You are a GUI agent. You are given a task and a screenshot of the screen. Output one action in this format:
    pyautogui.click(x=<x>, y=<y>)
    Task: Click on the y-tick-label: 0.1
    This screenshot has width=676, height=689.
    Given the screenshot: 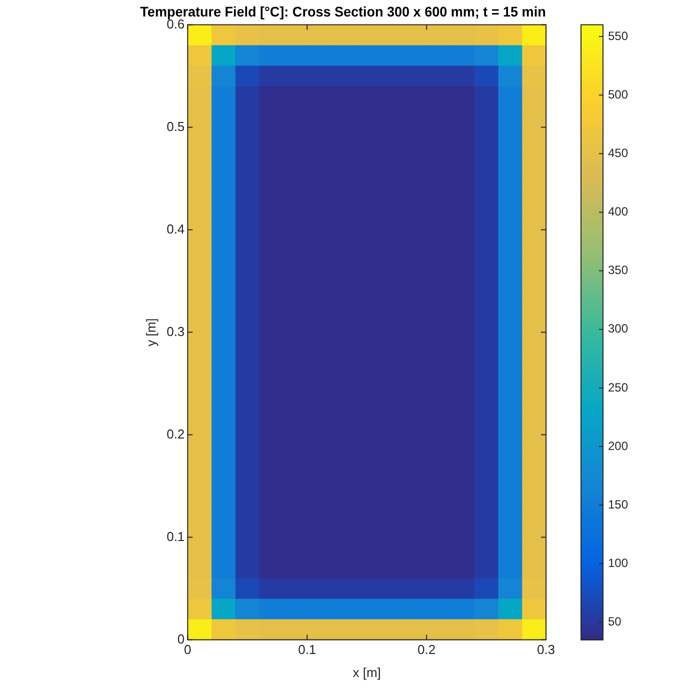 What is the action you would take?
    pyautogui.click(x=175, y=536)
    